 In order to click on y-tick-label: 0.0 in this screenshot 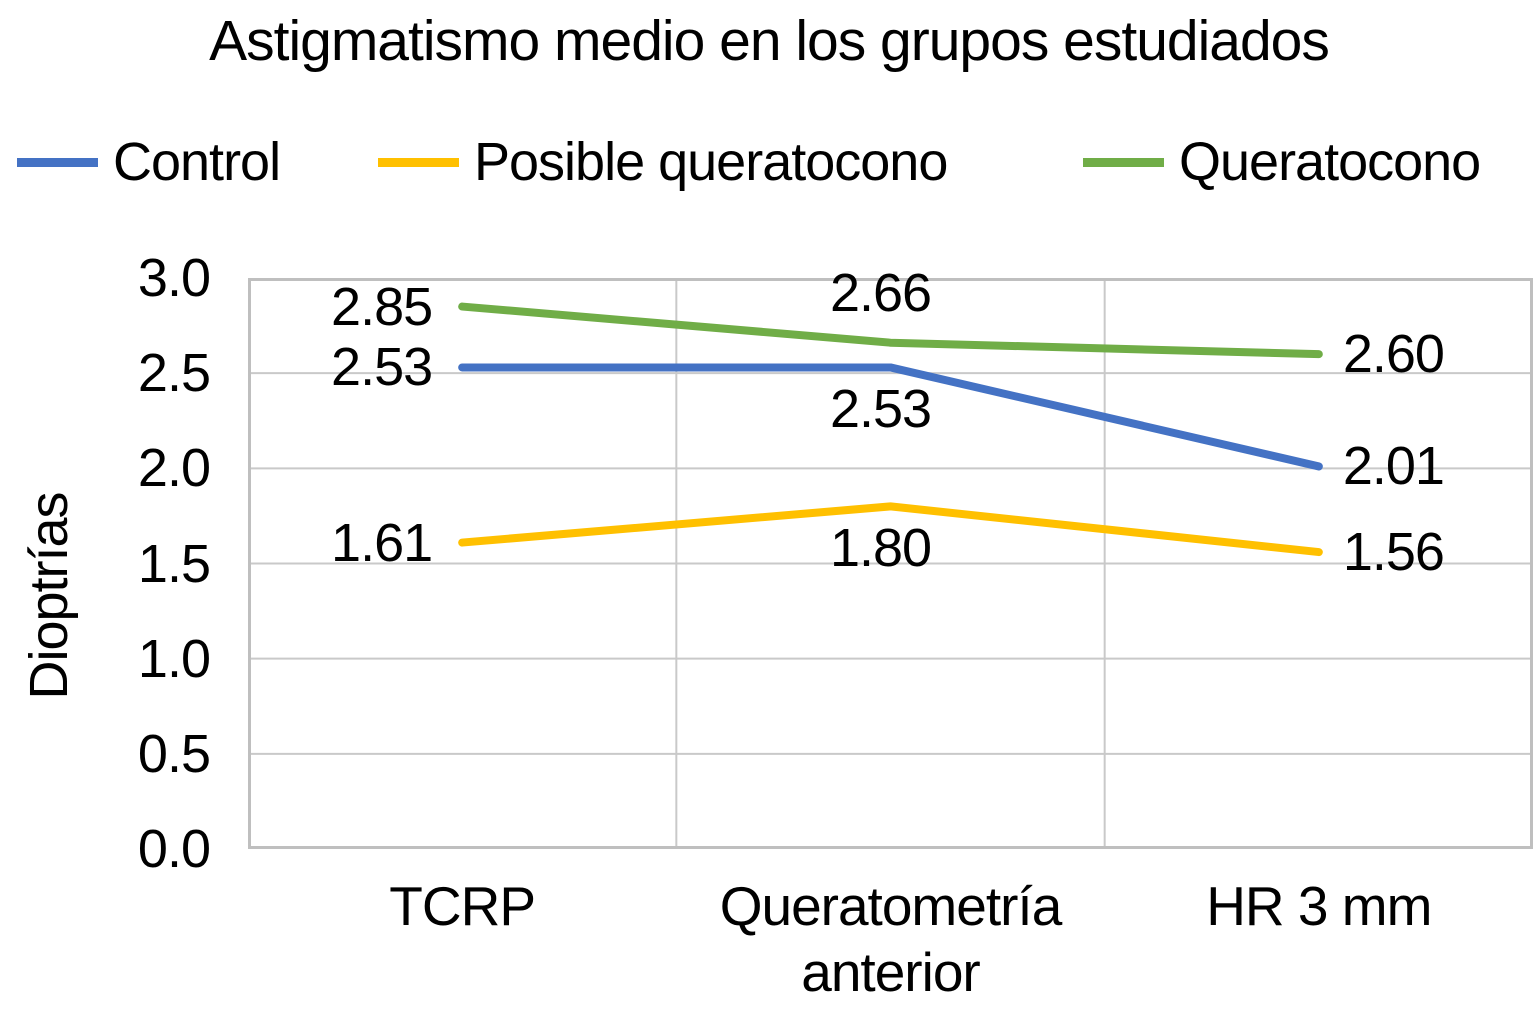, I will do `click(174, 849)`.